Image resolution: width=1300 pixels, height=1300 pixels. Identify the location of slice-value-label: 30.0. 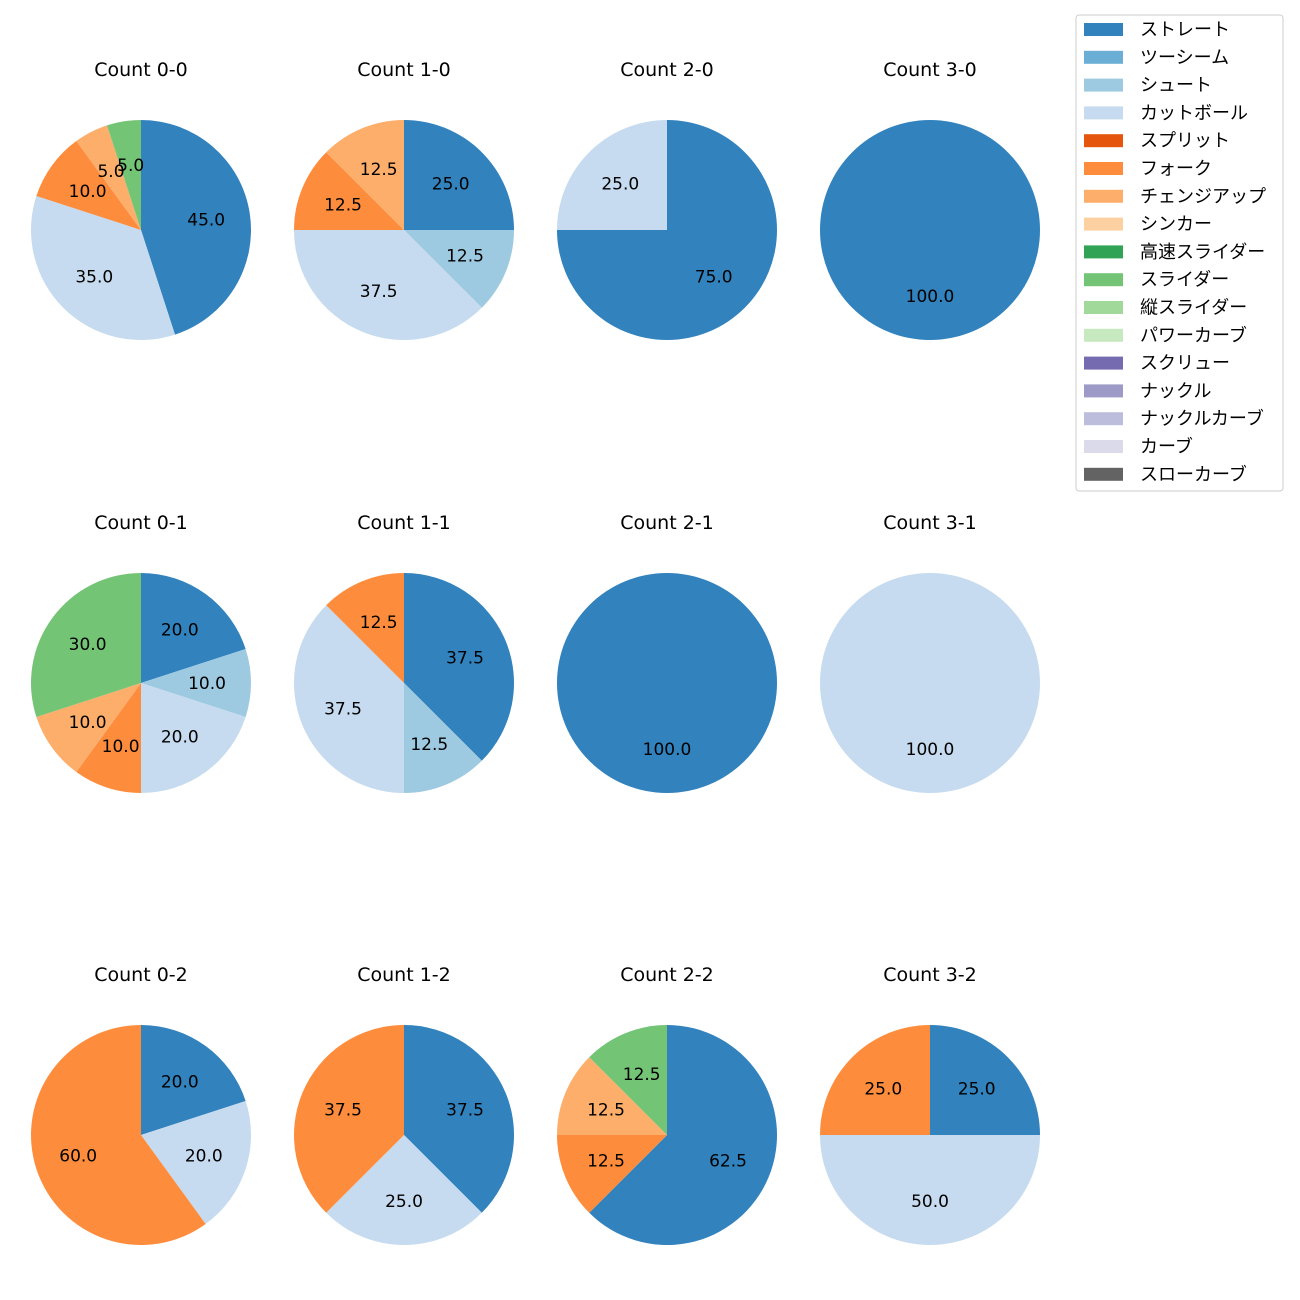
(88, 645).